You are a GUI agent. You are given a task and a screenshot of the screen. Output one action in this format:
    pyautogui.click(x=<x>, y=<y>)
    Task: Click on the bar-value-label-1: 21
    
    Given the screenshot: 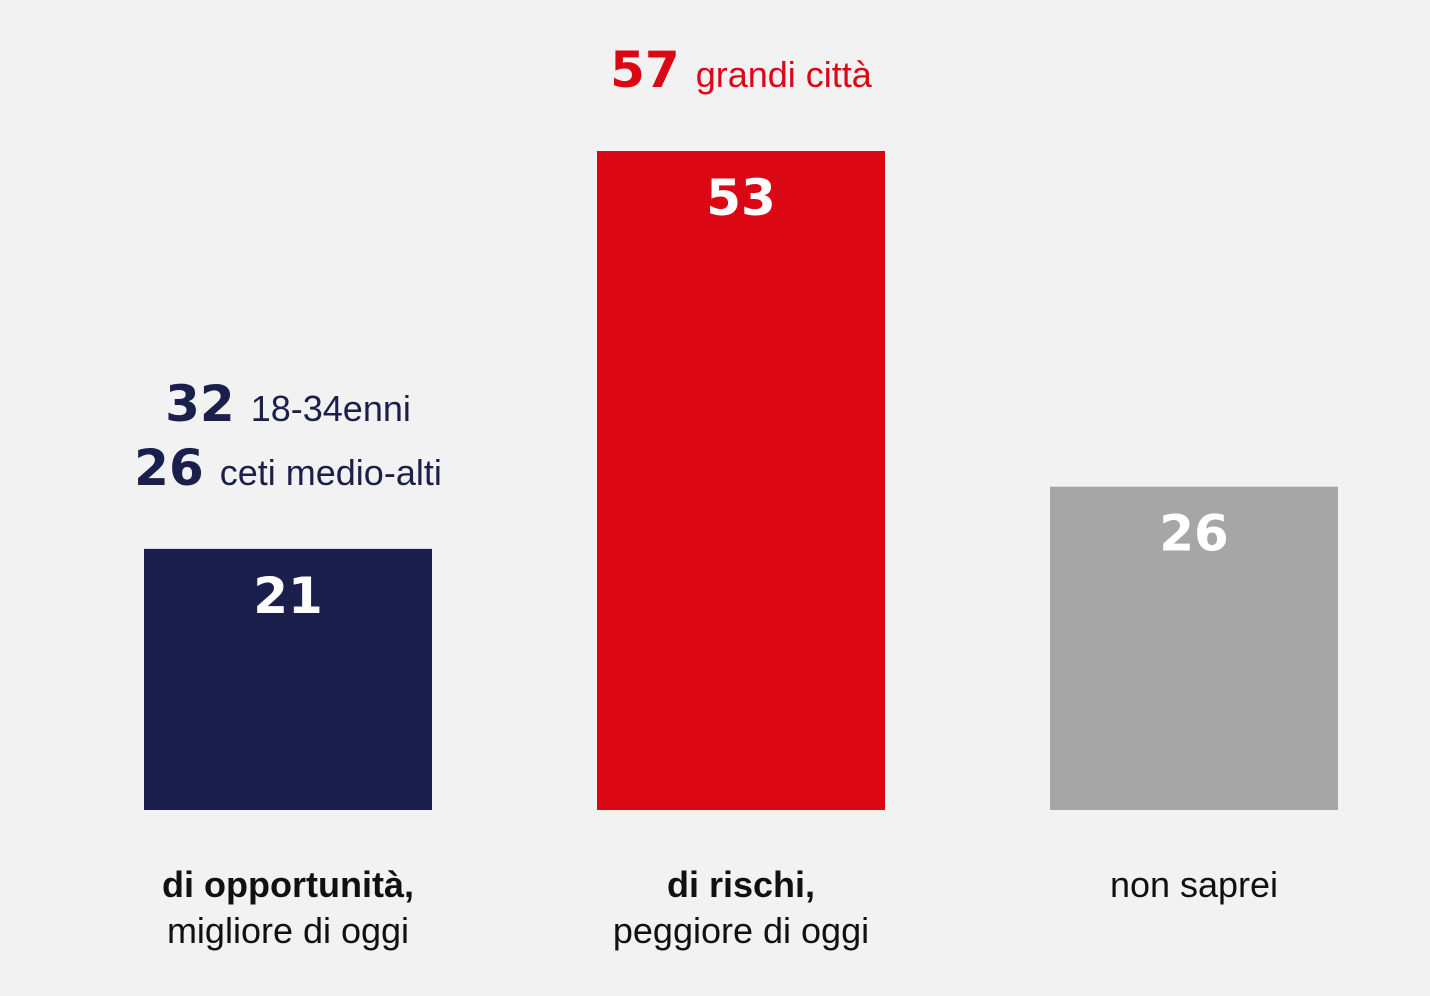 What is the action you would take?
    pyautogui.click(x=288, y=596)
    